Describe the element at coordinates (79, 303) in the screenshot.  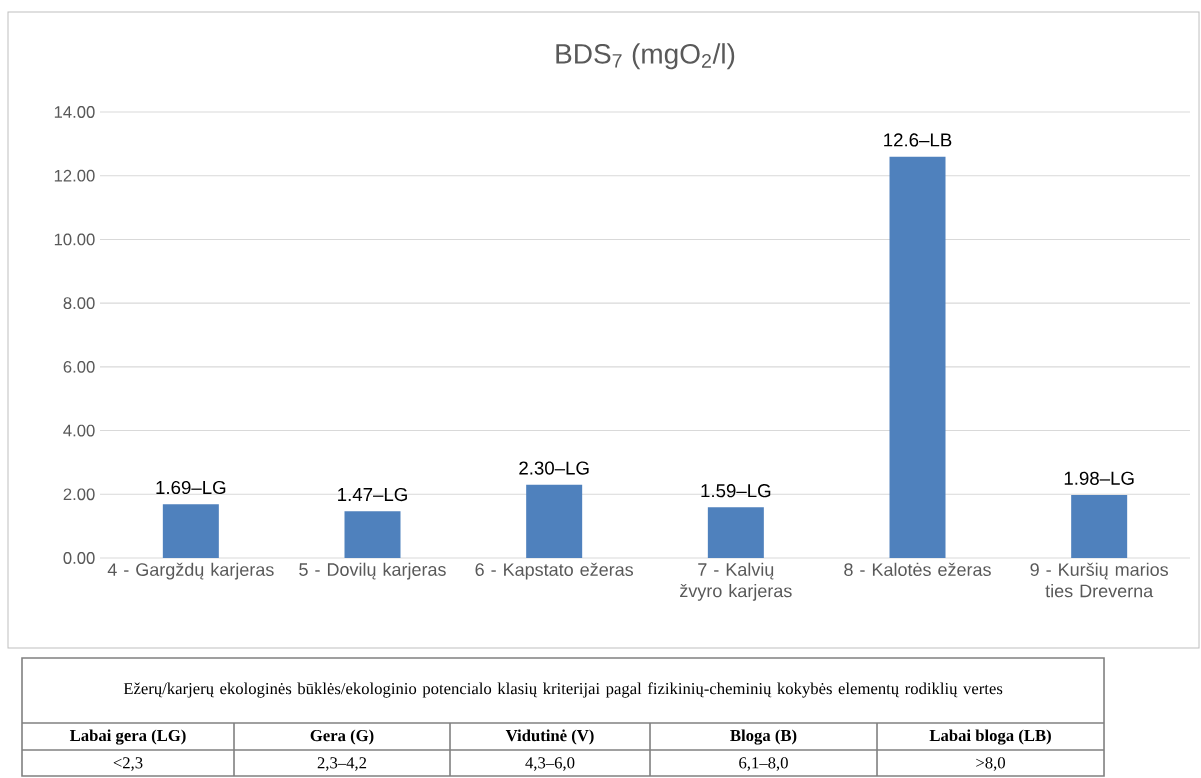
I see `y-tick-label: 8.00` at that location.